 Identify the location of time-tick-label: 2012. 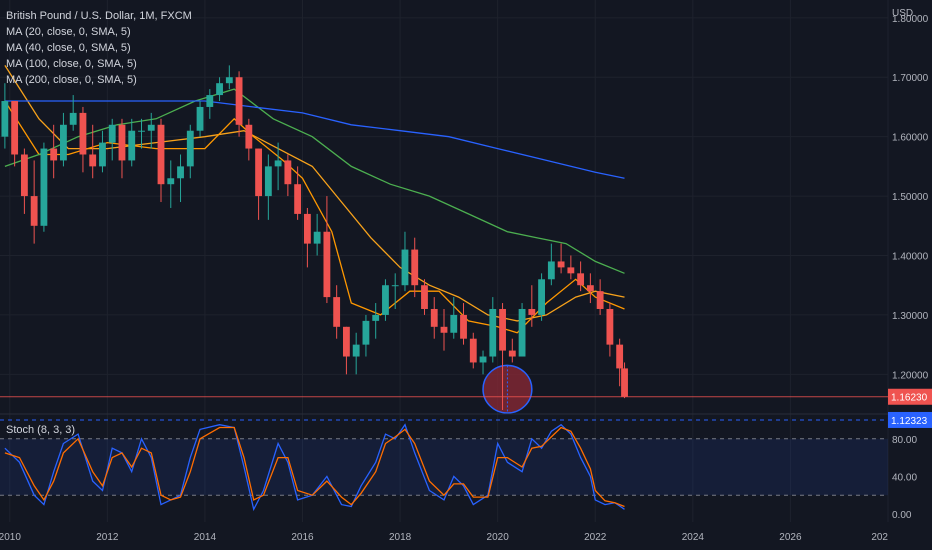
(107, 537).